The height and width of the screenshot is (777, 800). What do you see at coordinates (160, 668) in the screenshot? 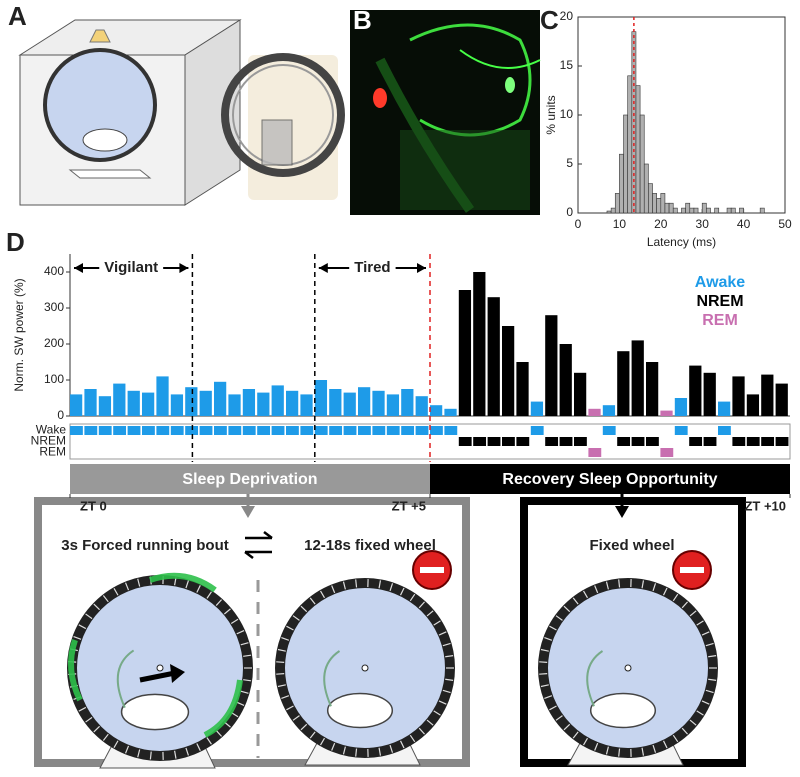
I see `wheel-axle` at bounding box center [160, 668].